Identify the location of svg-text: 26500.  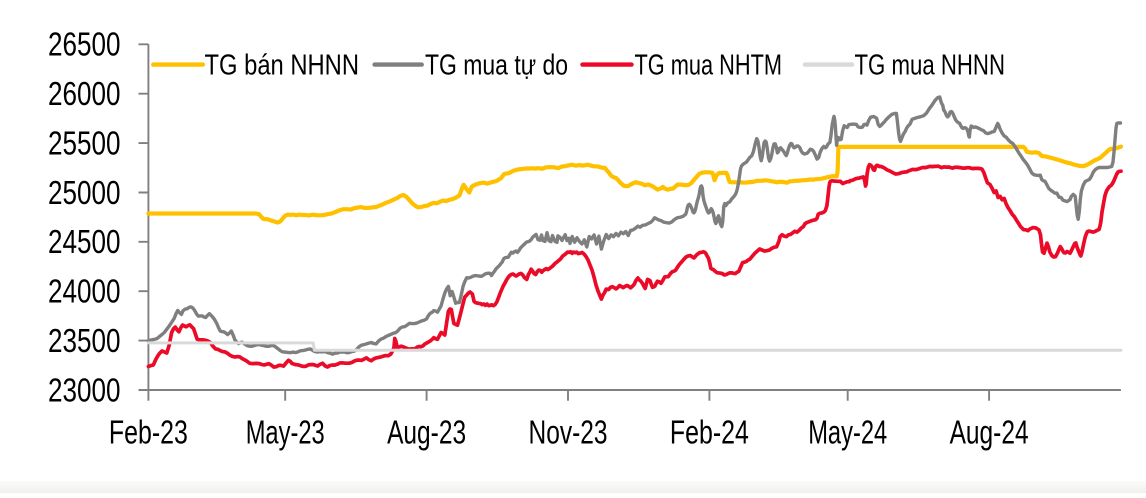
(84, 44).